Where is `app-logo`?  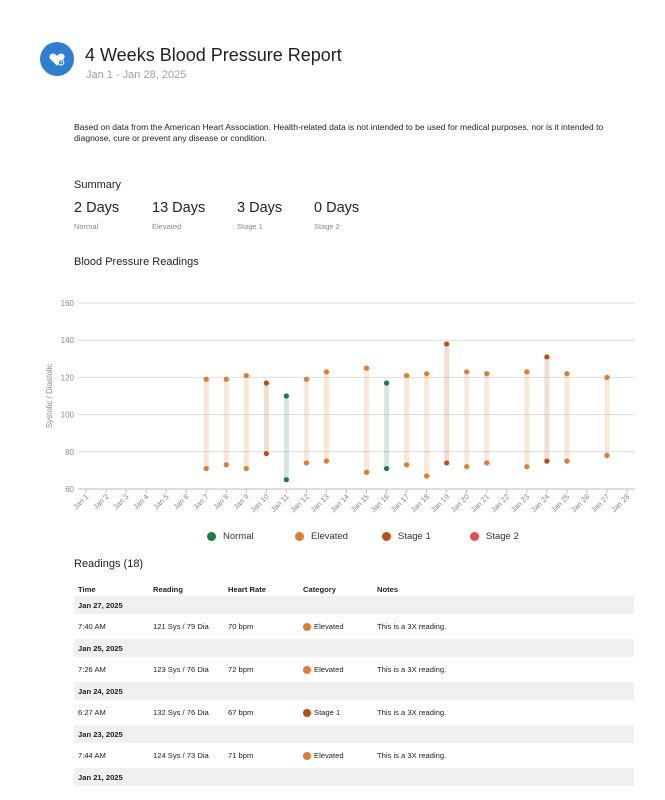
app-logo is located at coordinates (57, 59).